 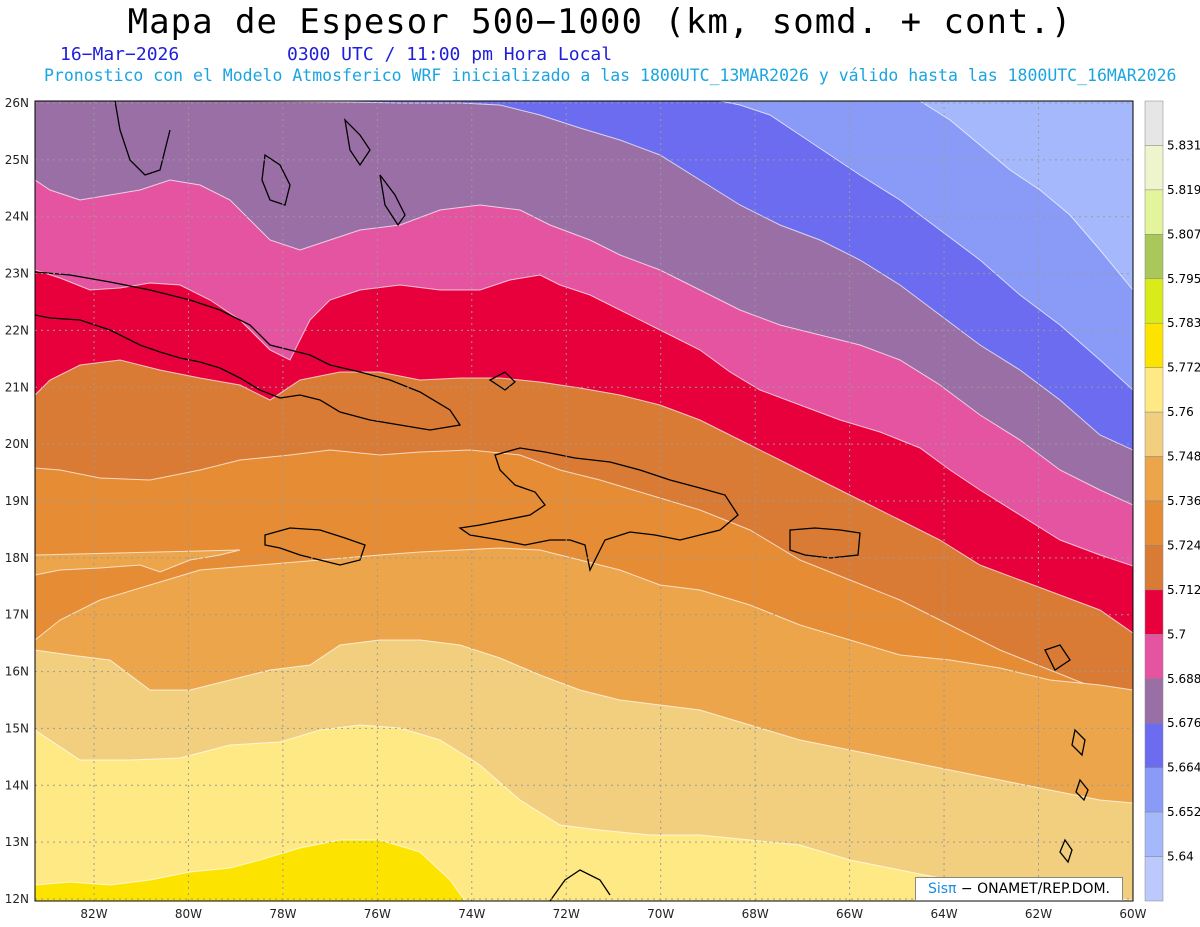 What do you see at coordinates (248, 351) in the screenshot?
I see `coast-cuba` at bounding box center [248, 351].